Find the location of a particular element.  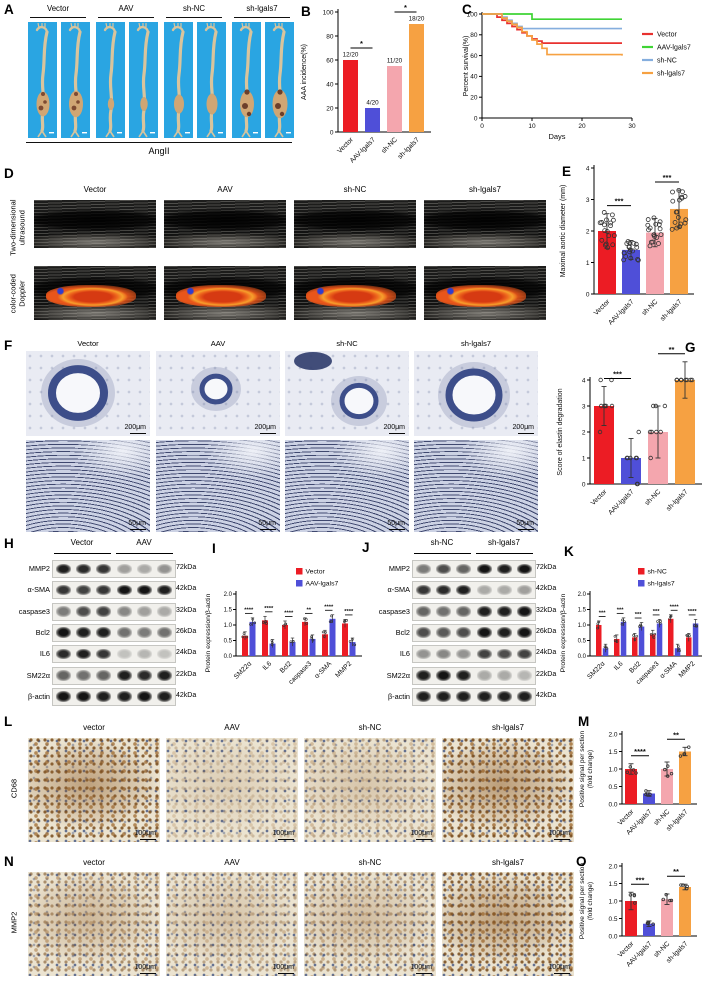

scale-bar-line is located at coordinates (286, 839).